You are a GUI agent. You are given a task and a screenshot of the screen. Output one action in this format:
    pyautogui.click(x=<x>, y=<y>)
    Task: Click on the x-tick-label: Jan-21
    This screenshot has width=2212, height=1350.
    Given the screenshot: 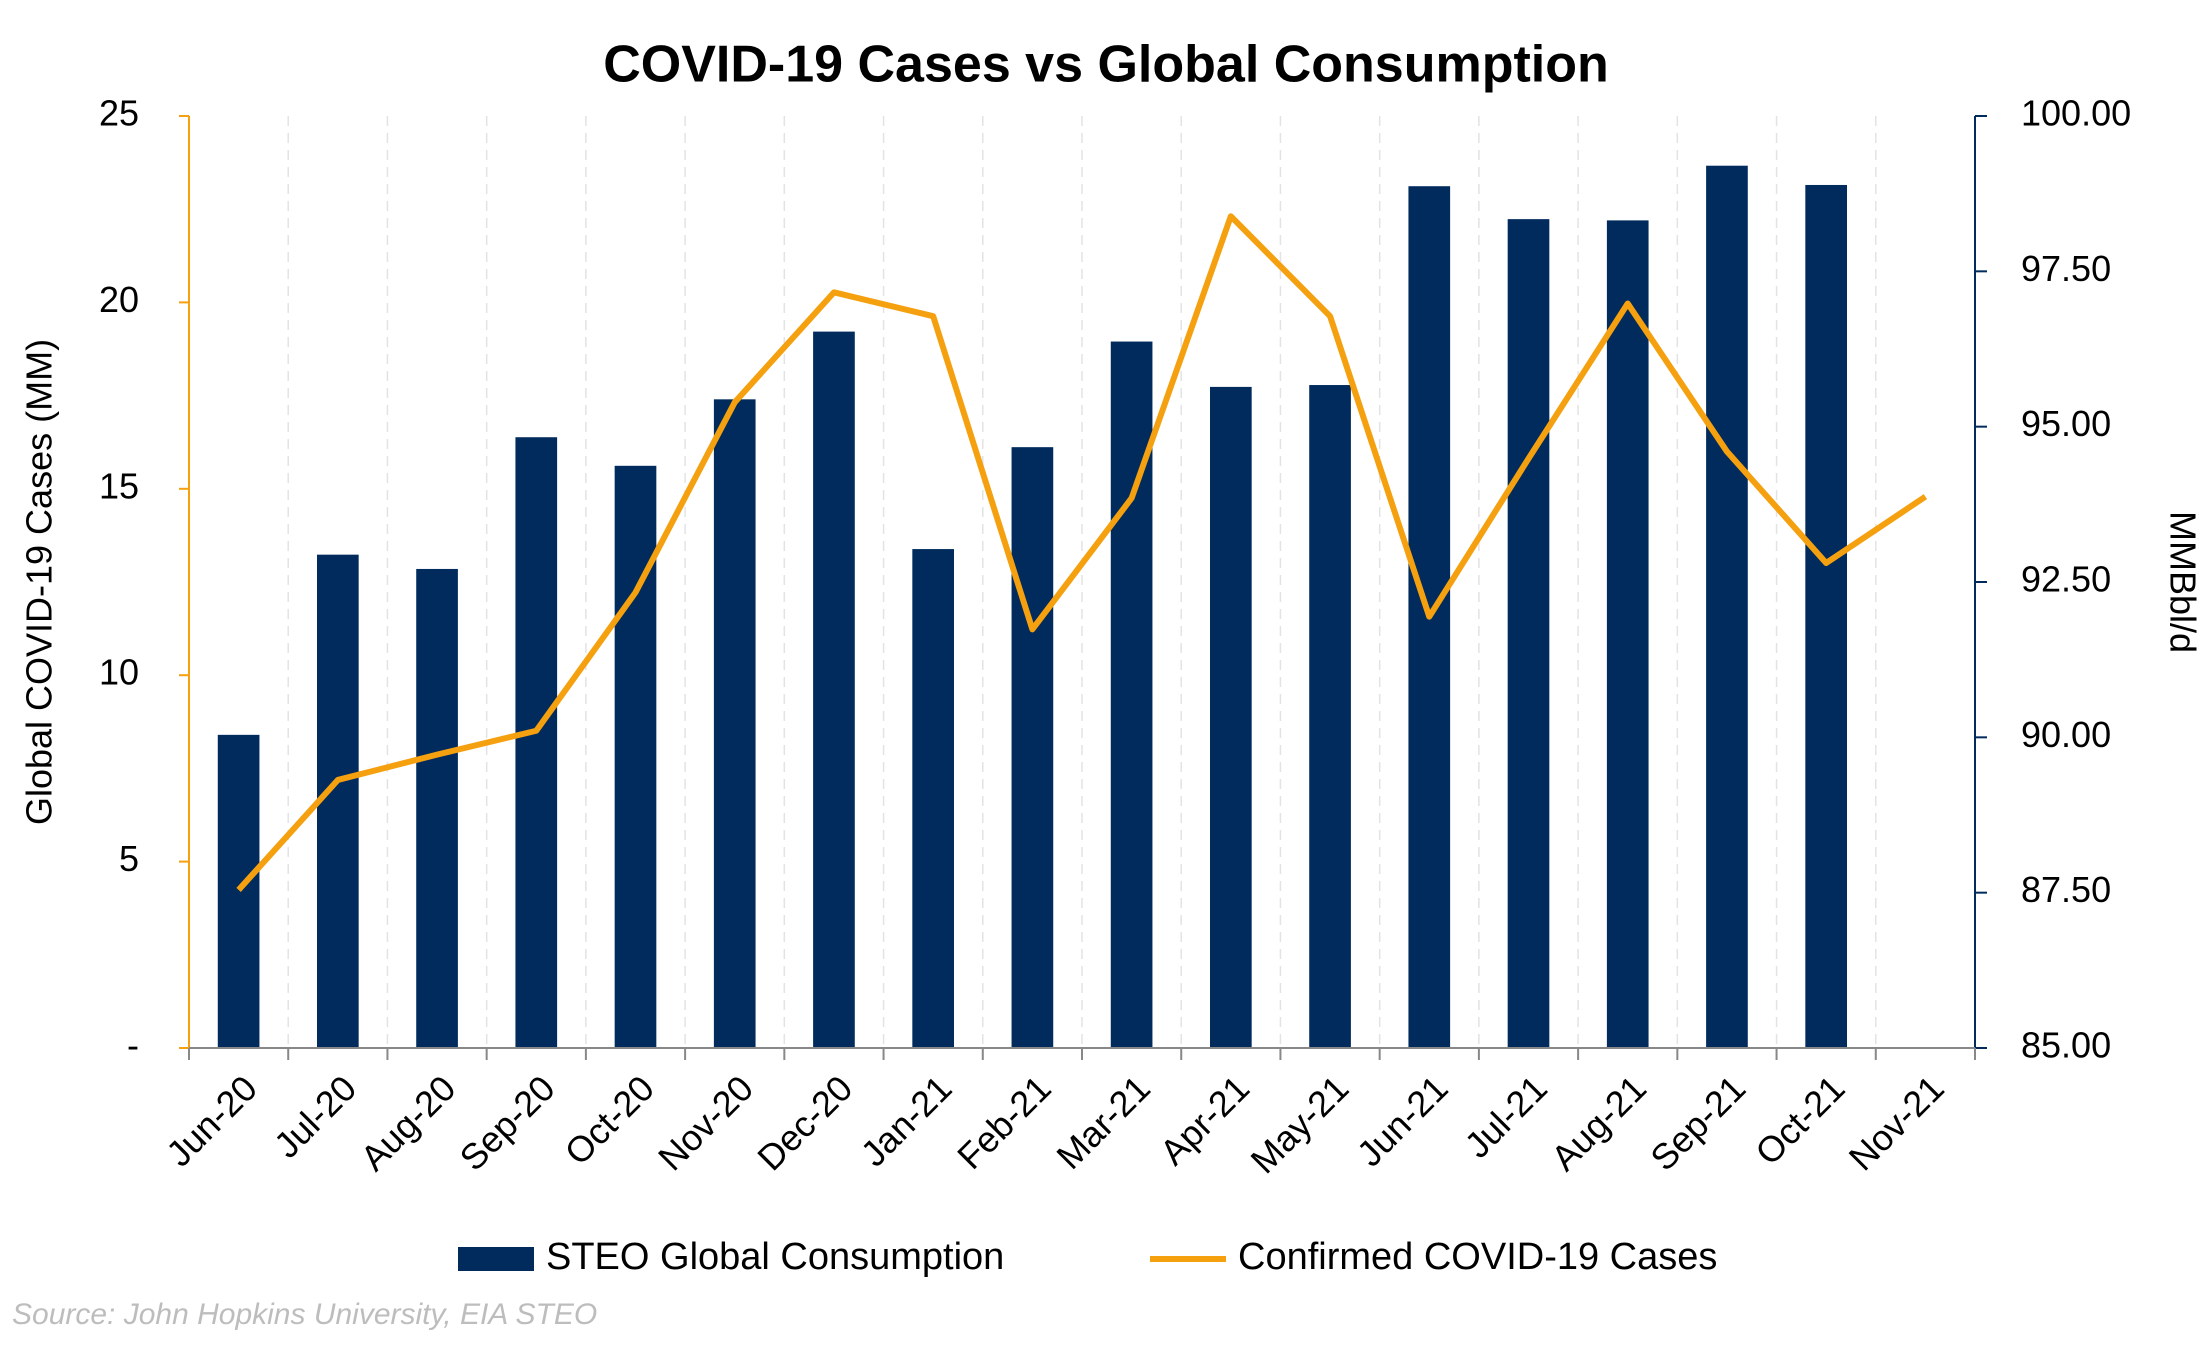 What is the action you would take?
    pyautogui.click(x=906, y=1120)
    